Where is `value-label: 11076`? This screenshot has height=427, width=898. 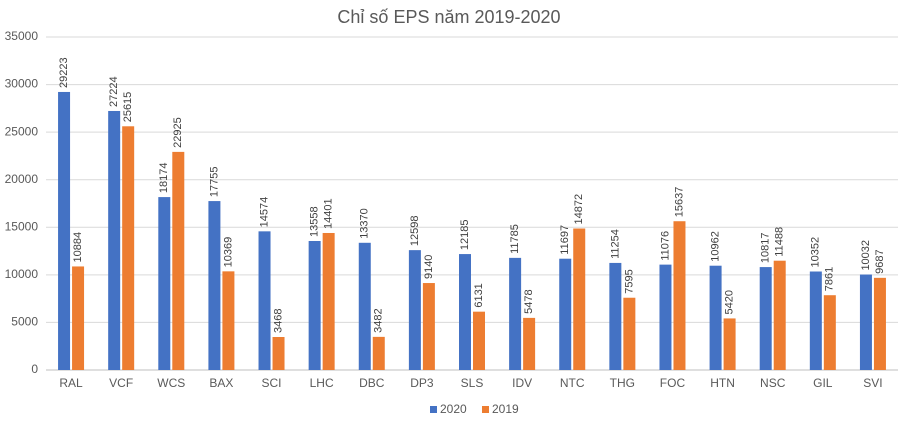 value-label: 11076 is located at coordinates (665, 246).